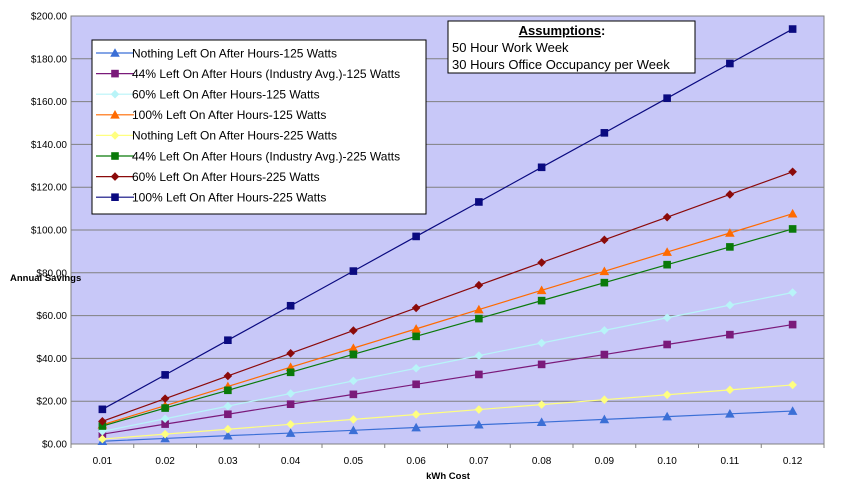  Describe the element at coordinates (510, 47) in the screenshot. I see `assumption-line-1: 50 Hour Work Week` at that location.